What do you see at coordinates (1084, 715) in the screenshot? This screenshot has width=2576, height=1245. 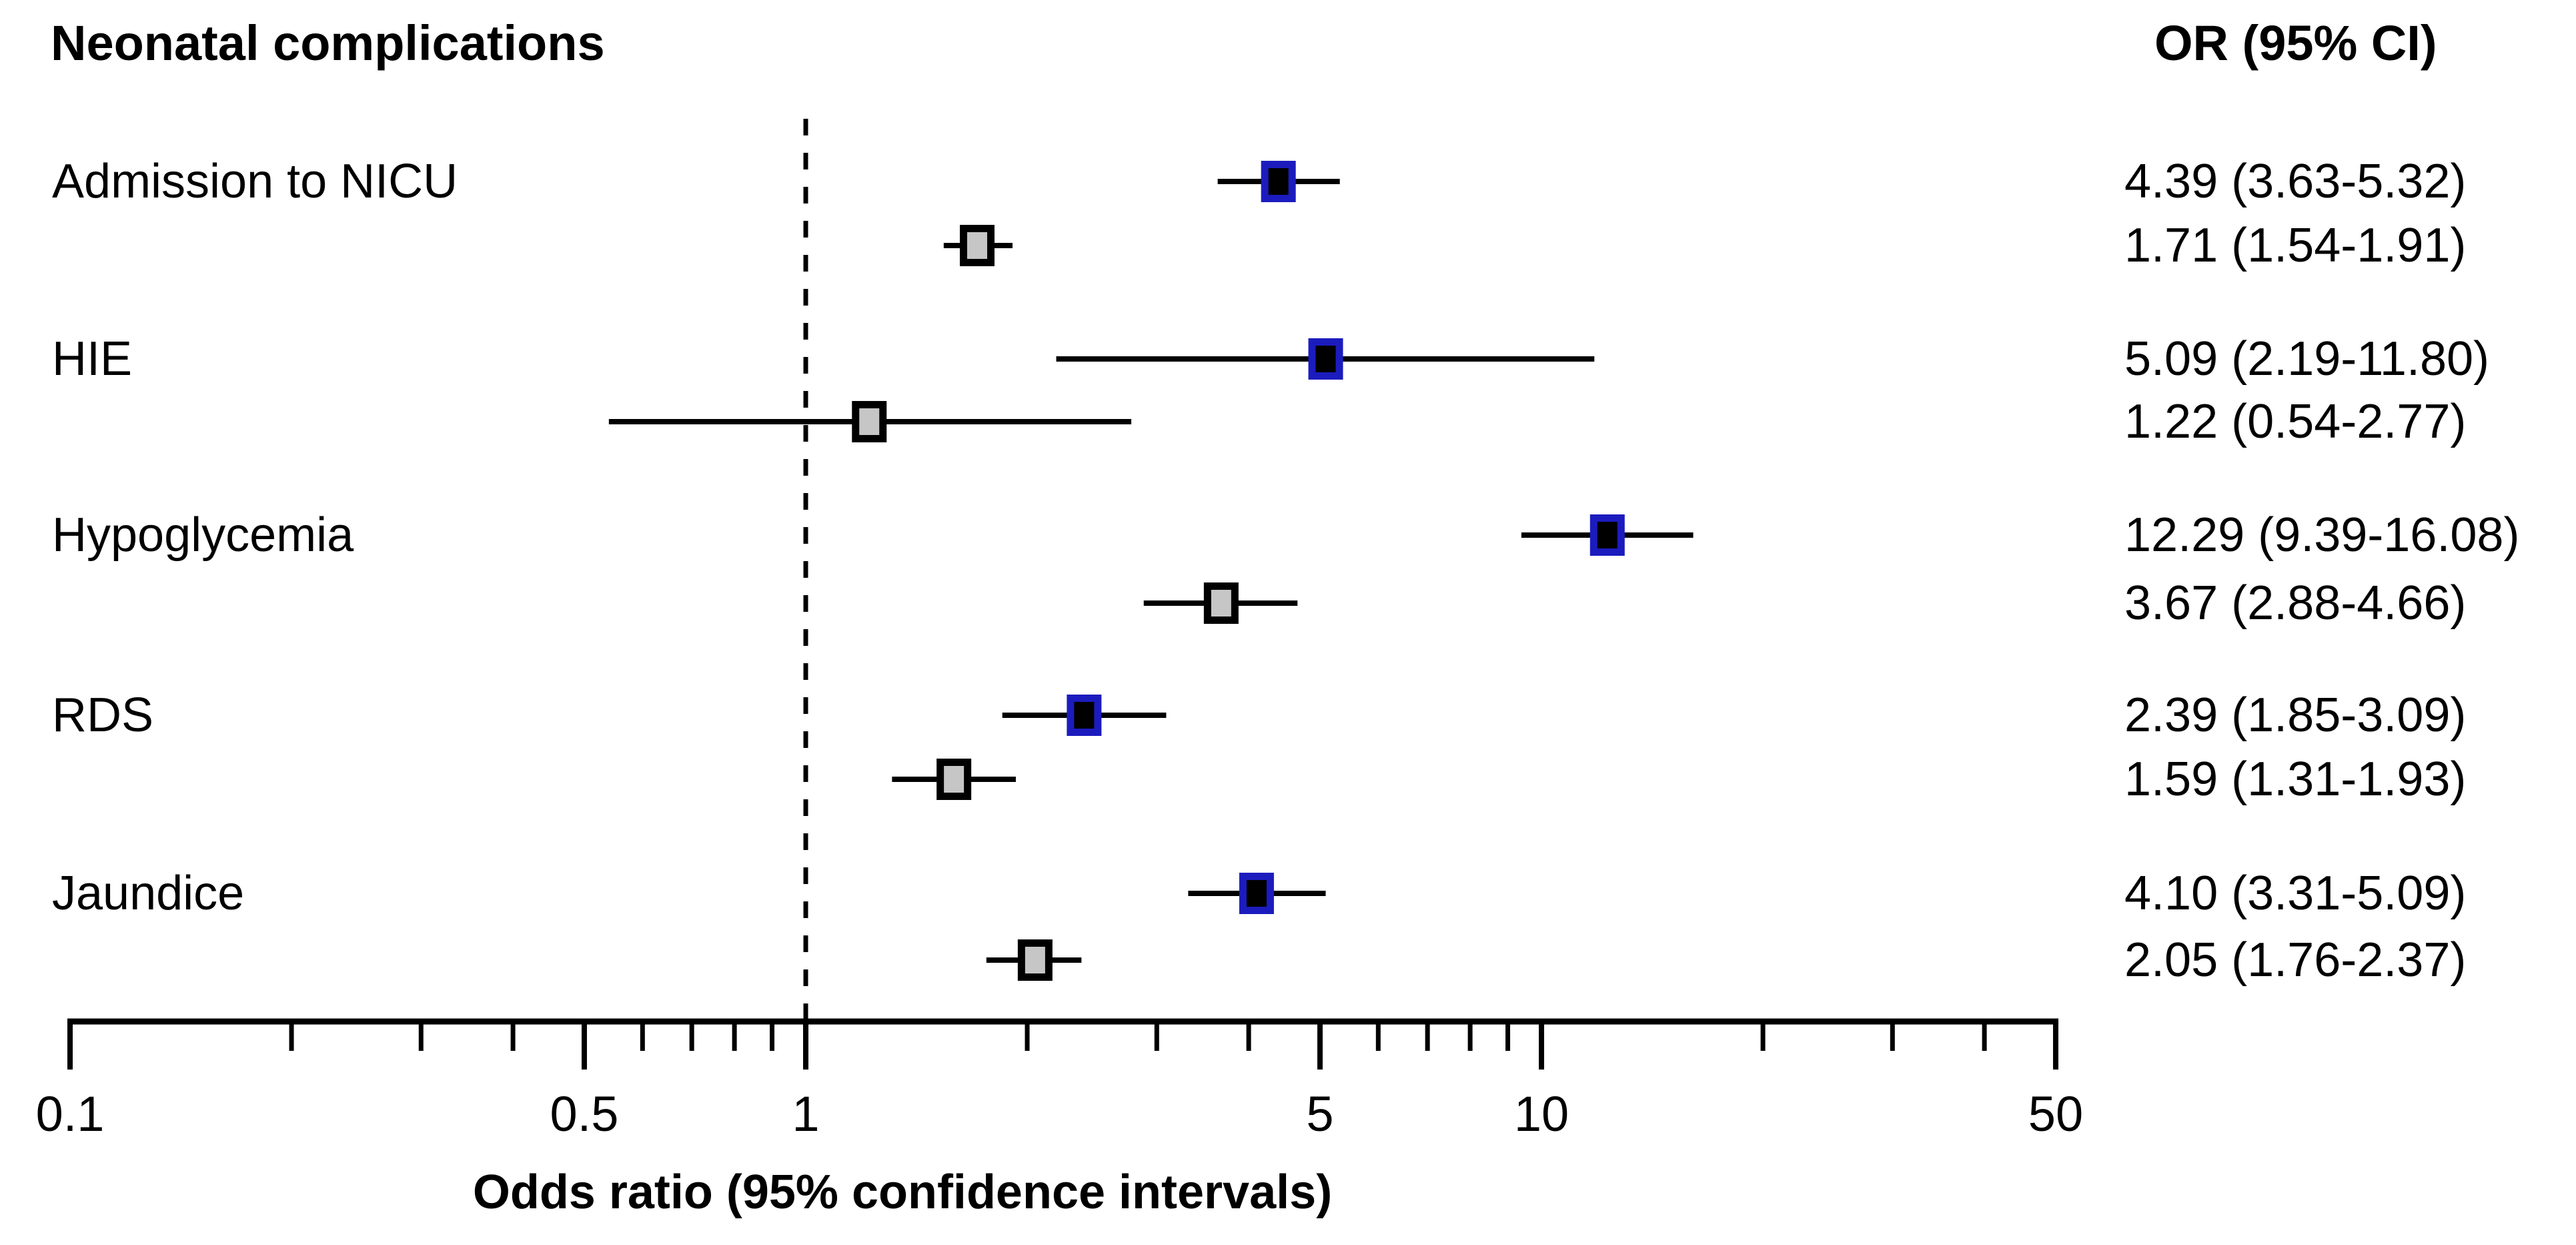 I see `estimate-1-blue-marker-inner-row4` at bounding box center [1084, 715].